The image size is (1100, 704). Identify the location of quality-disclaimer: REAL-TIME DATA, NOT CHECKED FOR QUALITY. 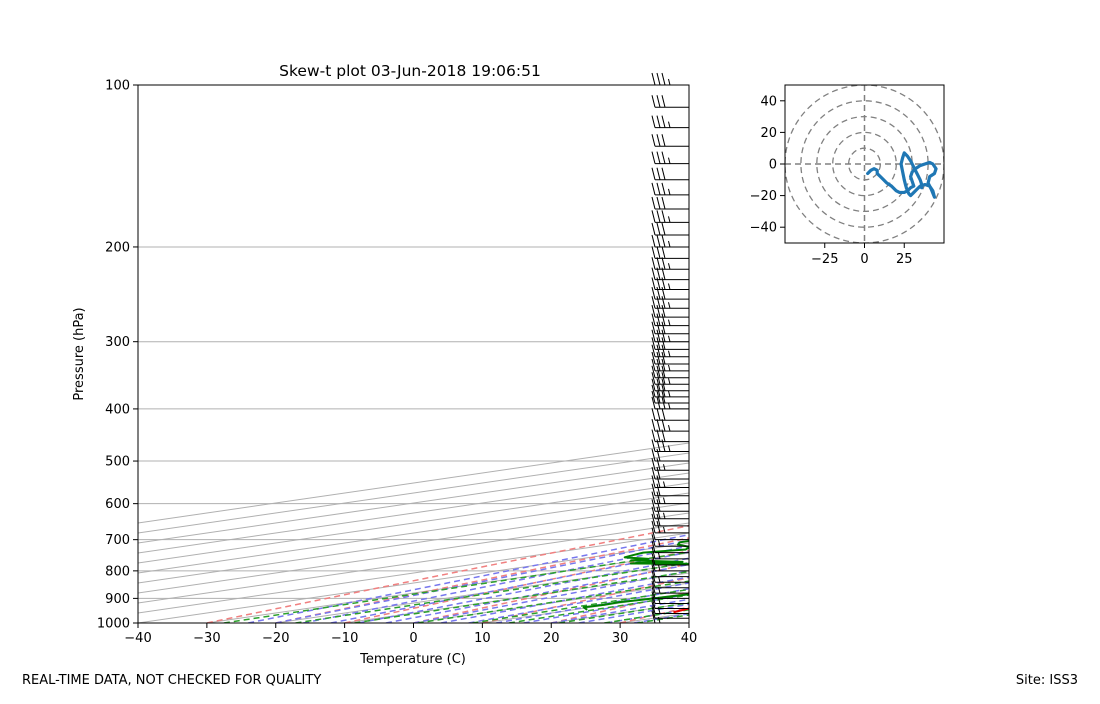
(171, 680).